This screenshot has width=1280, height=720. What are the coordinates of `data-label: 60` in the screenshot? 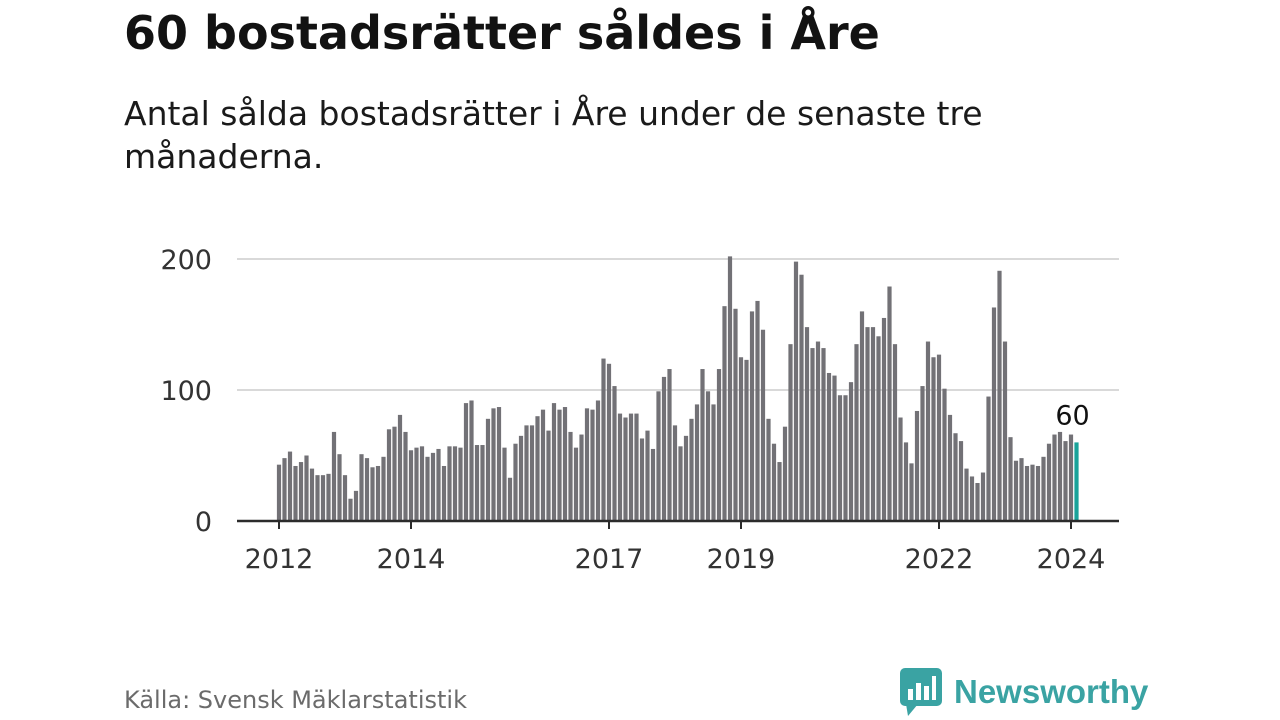 It's located at (1072, 415).